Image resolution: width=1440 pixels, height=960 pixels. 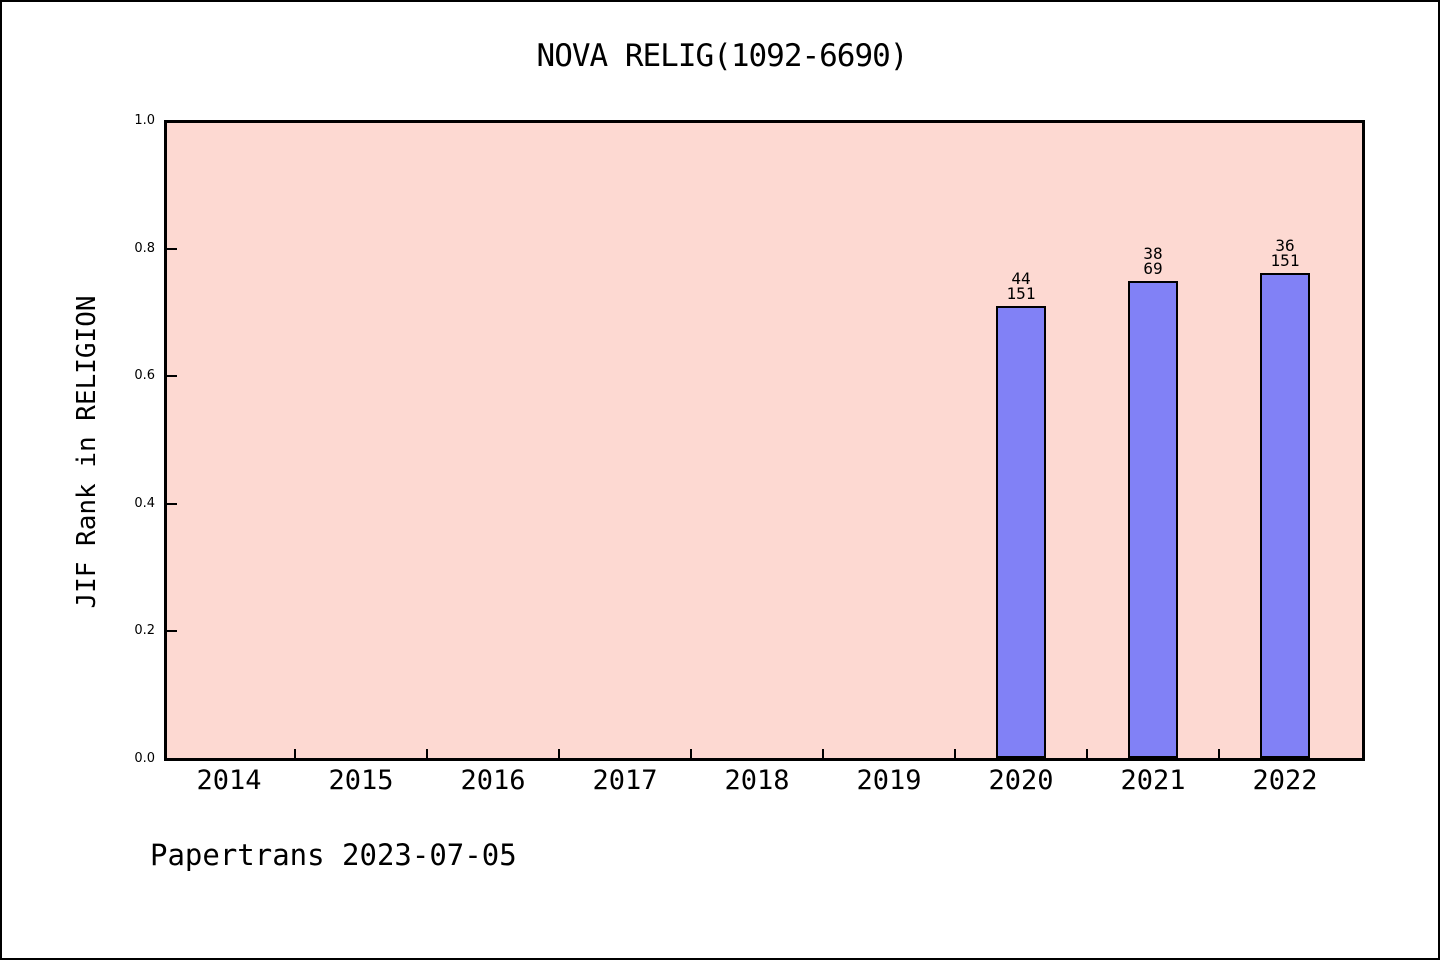 I want to click on x-axis-label: 2014, so click(x=229, y=780).